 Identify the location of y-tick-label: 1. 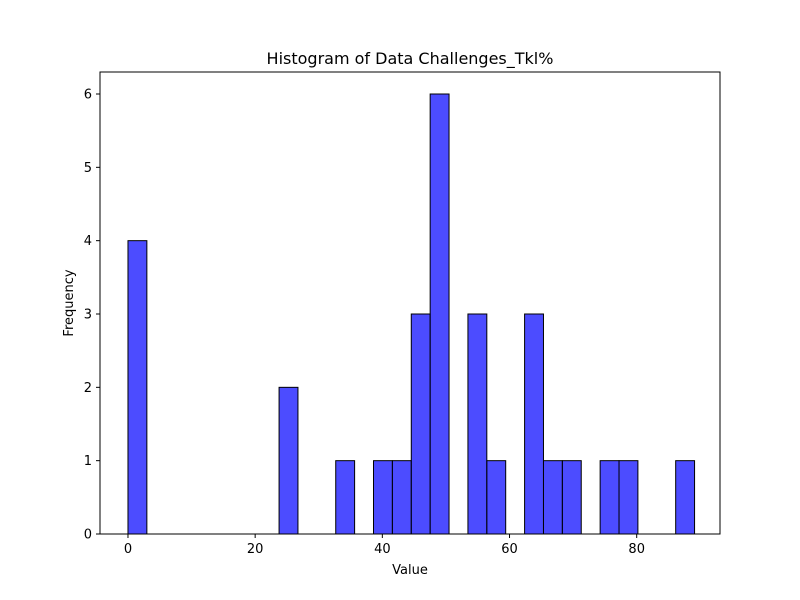
(88, 461).